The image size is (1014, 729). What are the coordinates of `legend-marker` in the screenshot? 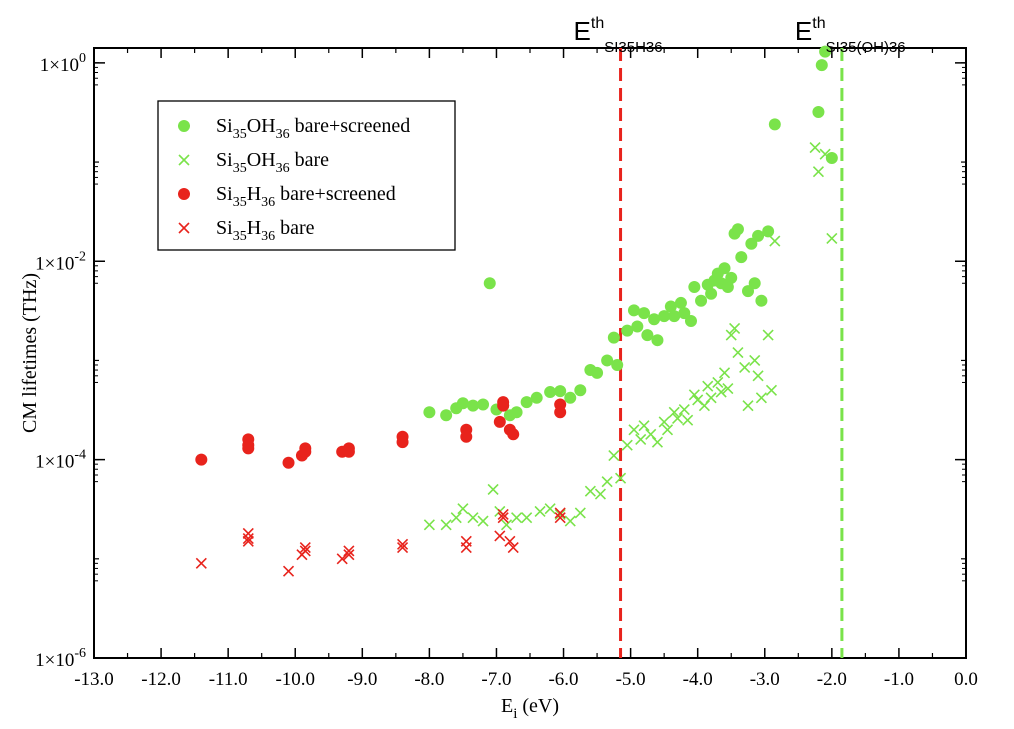 It's located at (184, 228).